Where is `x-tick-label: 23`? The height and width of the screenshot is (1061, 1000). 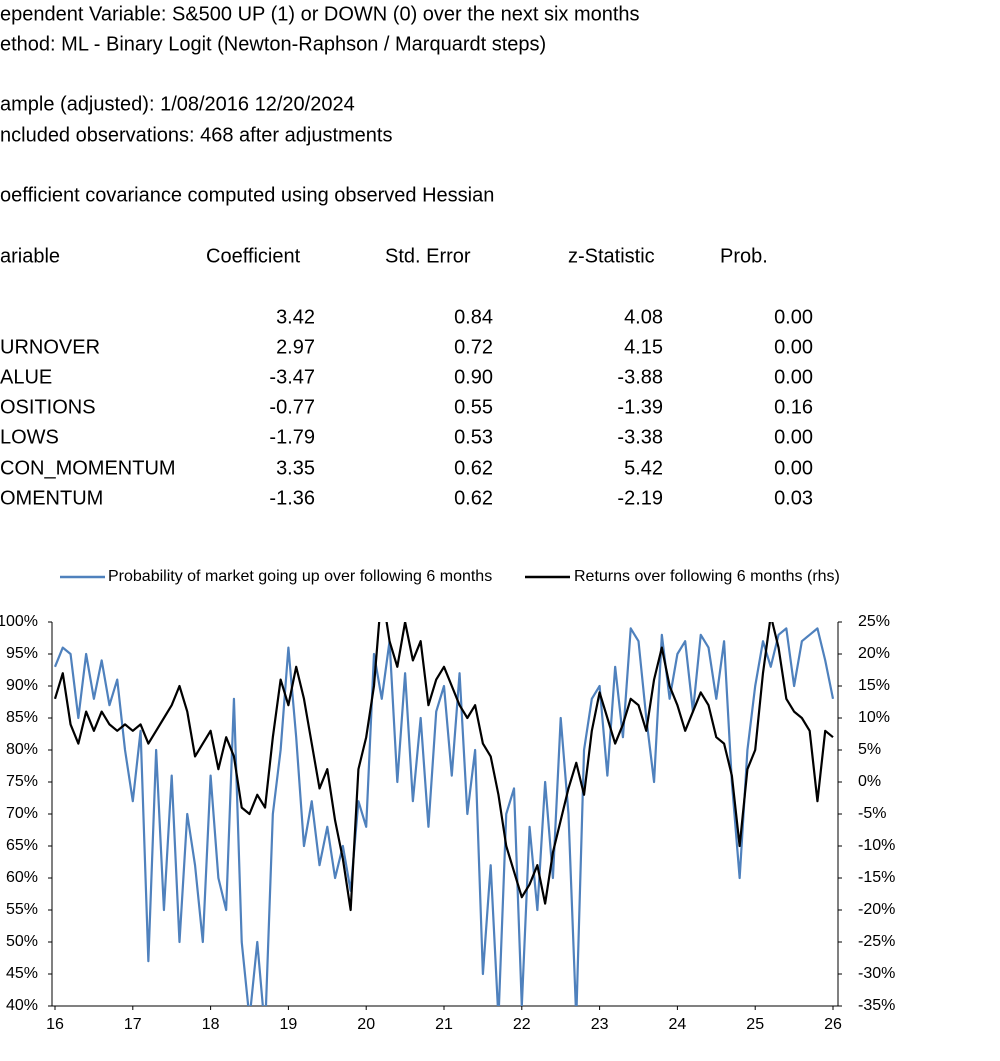
x-tick-label: 23 is located at coordinates (600, 1024).